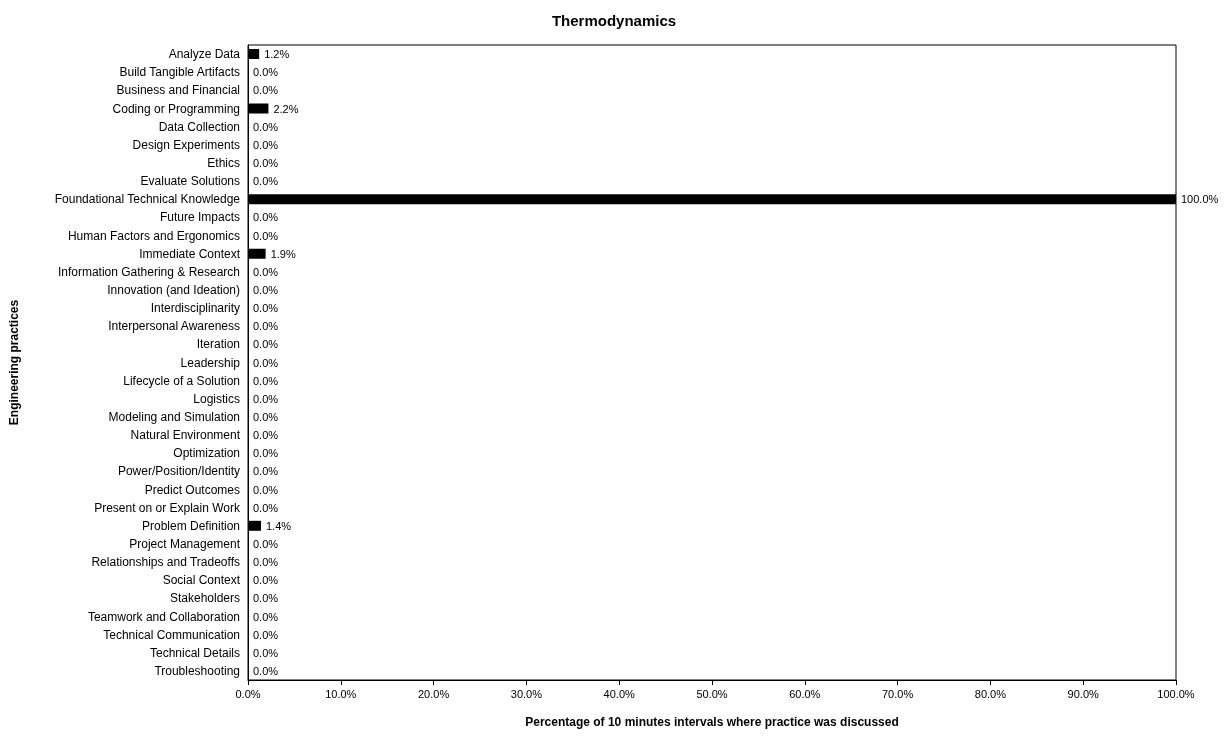 This screenshot has width=1228, height=736. What do you see at coordinates (286, 108) in the screenshot?
I see `data-label: 2.2%` at bounding box center [286, 108].